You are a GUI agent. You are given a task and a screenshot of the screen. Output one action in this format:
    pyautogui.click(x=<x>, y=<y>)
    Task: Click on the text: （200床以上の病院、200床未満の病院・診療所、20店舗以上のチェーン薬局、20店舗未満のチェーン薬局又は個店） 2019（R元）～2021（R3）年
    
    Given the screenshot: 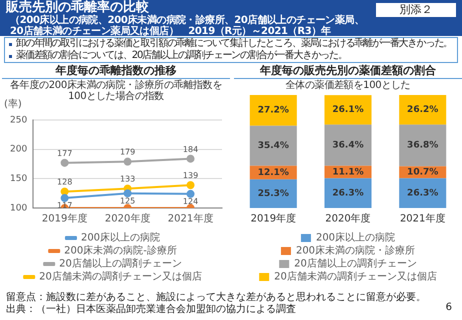 What is the action you would take?
    pyautogui.click(x=187, y=26)
    